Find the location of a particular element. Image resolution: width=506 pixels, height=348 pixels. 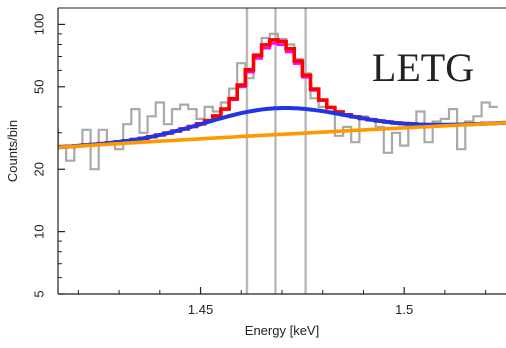

x-tick-label: 1.45 is located at coordinates (200, 309).